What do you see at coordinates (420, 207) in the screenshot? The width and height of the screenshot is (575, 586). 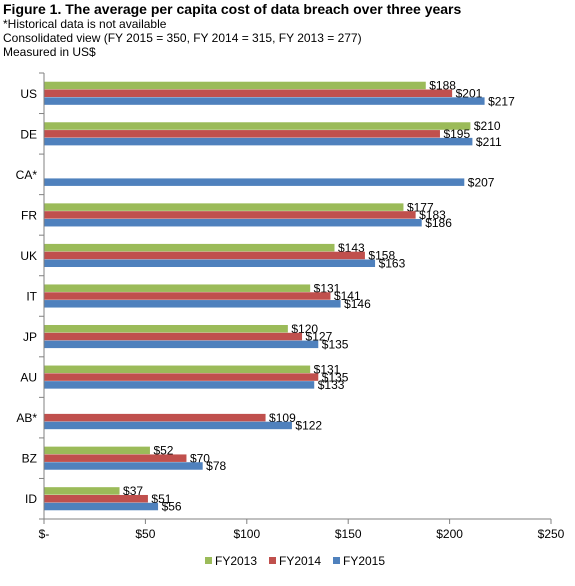 I see `data-label: $177` at bounding box center [420, 207].